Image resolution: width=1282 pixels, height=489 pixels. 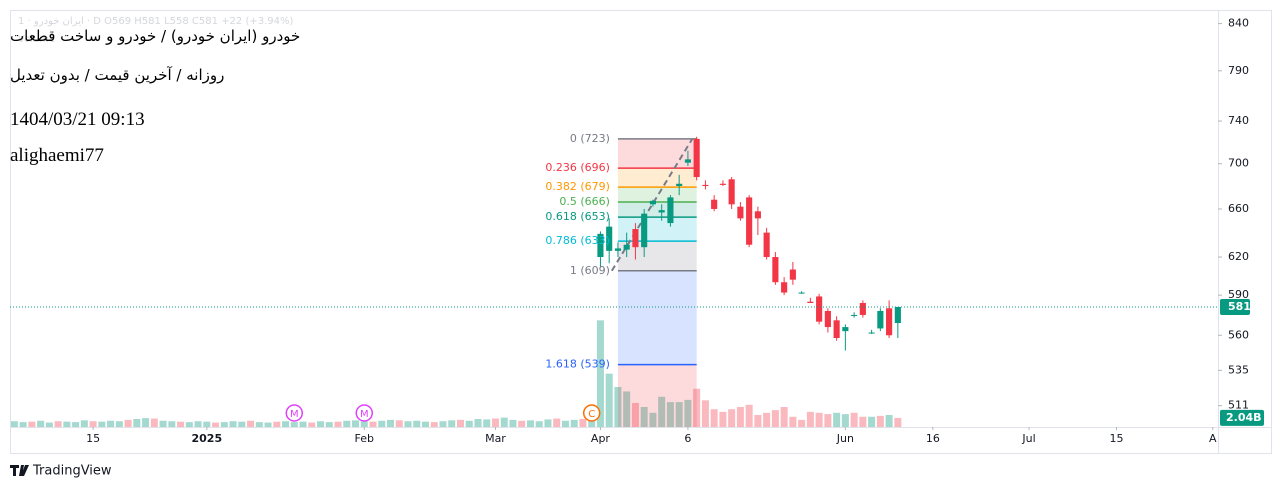 What do you see at coordinates (933, 438) in the screenshot?
I see `x-tick-label: 16` at bounding box center [933, 438].